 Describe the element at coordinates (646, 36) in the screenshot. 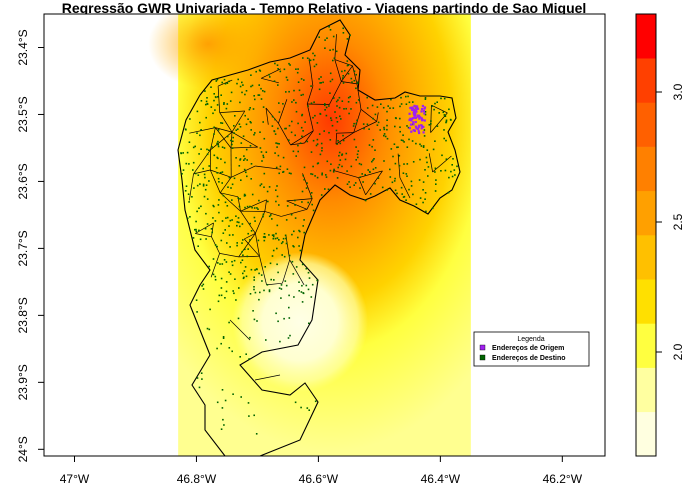

I see `colorbar-band` at that location.